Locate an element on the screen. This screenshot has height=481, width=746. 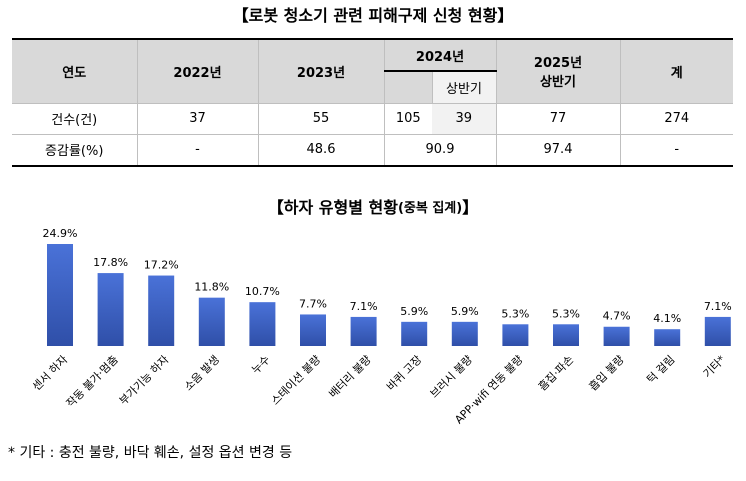
title-part: 】 is located at coordinates (470, 207).